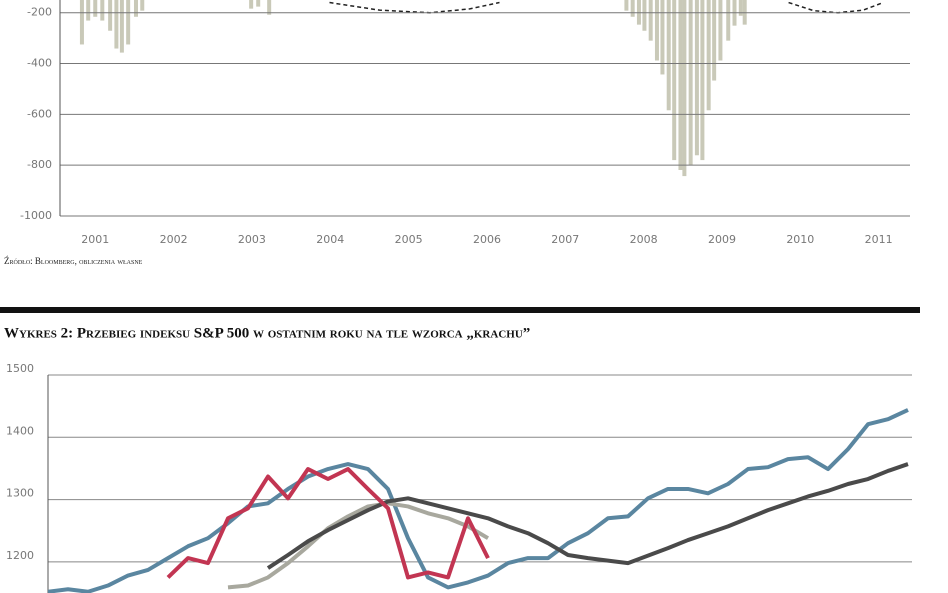 The image size is (948, 593). What do you see at coordinates (722, 239) in the screenshot?
I see `x-tick-label: 2009` at bounding box center [722, 239].